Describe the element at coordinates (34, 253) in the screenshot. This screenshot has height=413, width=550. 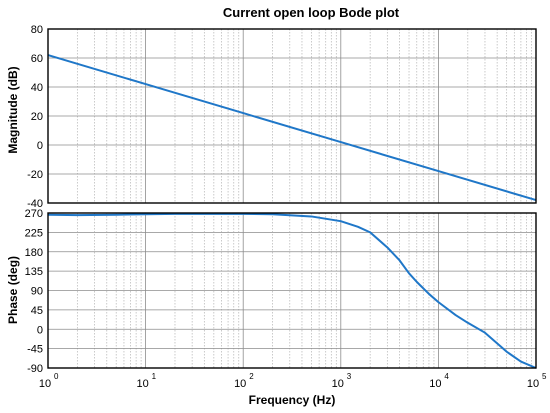
I see `y-tick-label: 180` at that location.